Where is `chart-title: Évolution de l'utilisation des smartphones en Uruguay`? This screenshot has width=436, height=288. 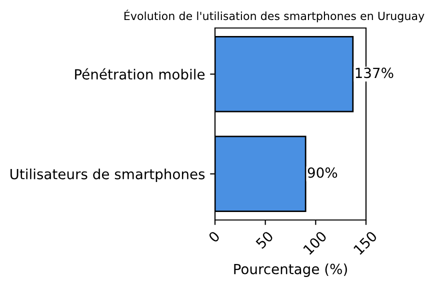 chart-title: Évolution de l'utilisation des smartphones en Uruguay is located at coordinates (274, 16).